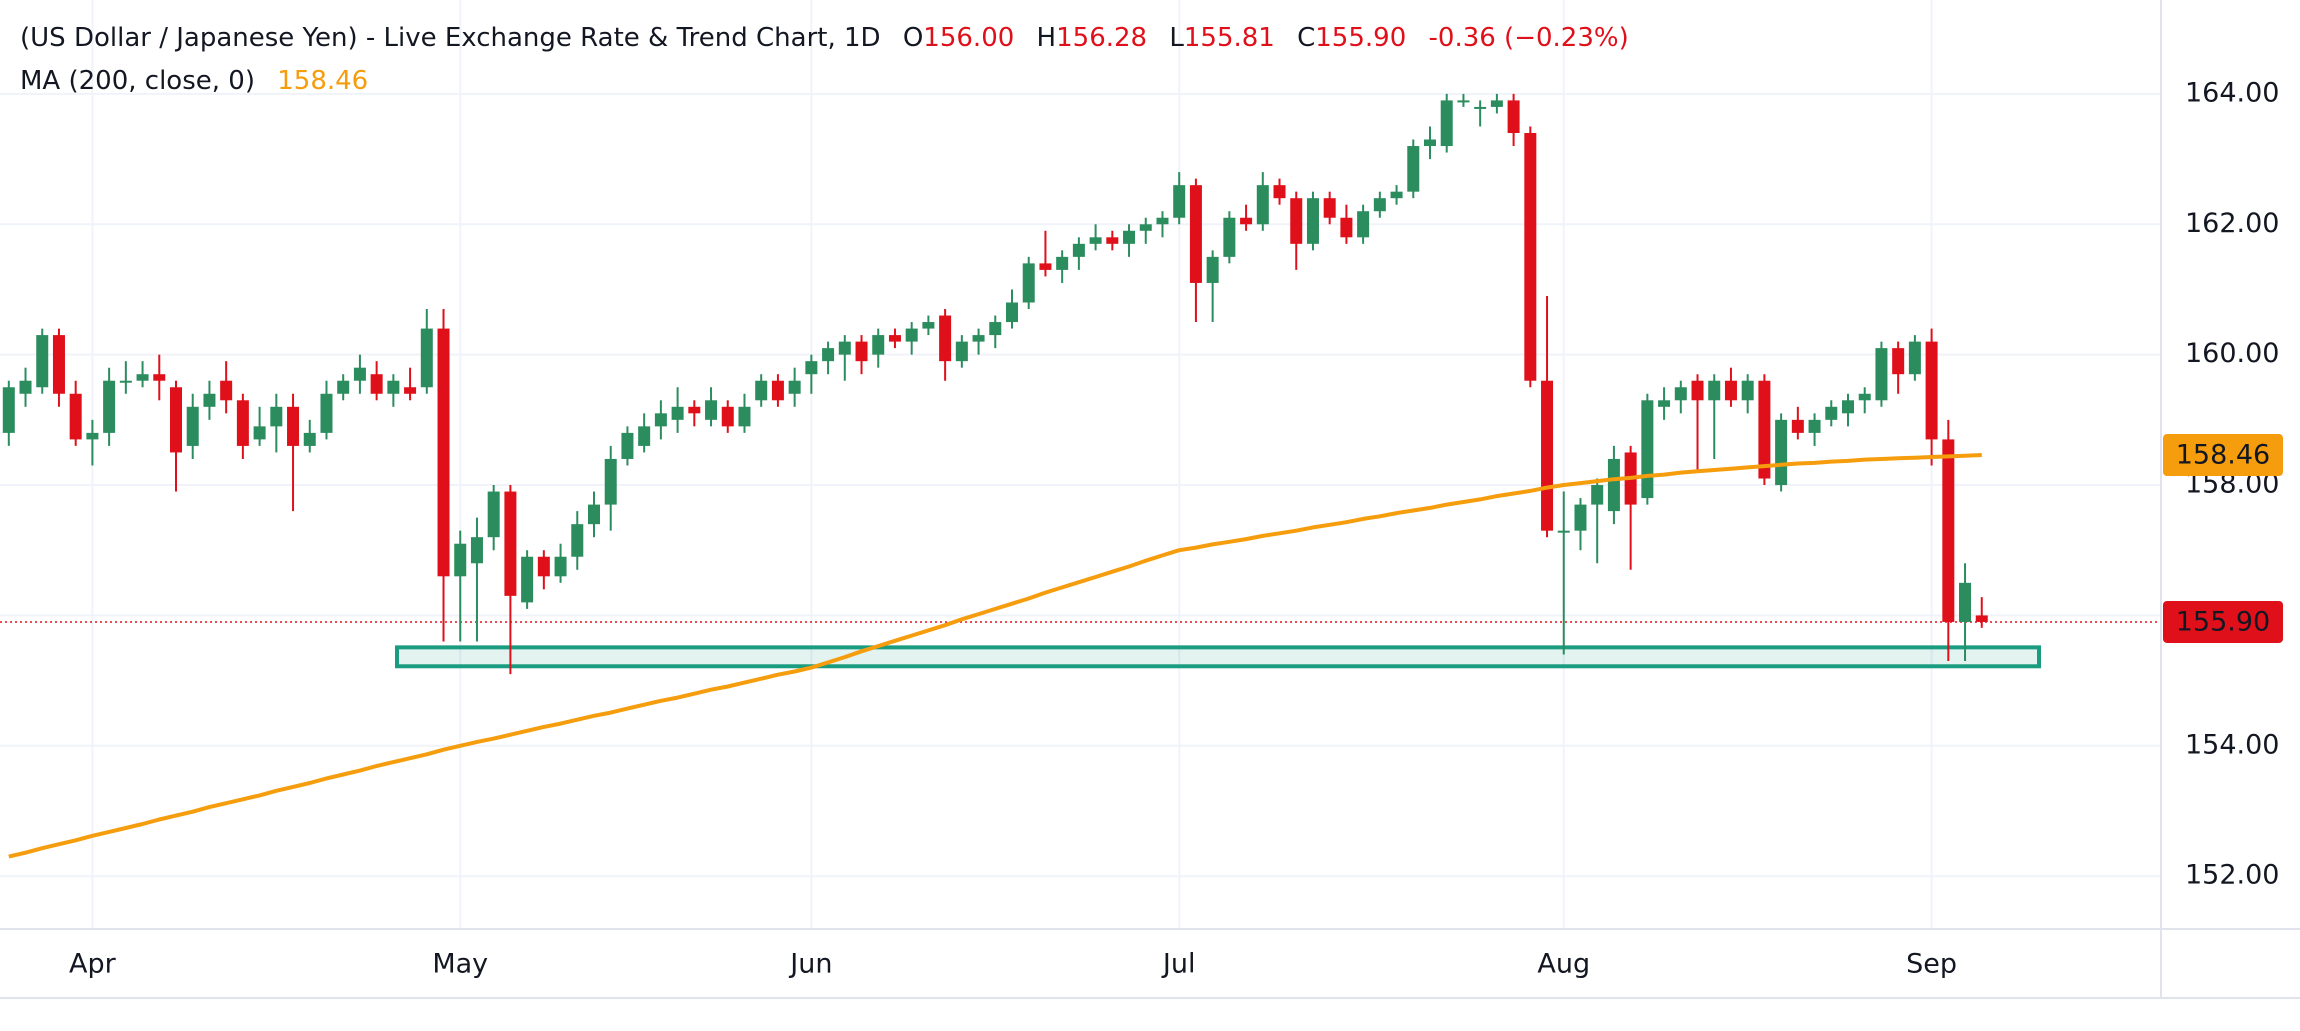  Describe the element at coordinates (137, 81) in the screenshot. I see `ma-label: MA (200, close, 0)` at that location.